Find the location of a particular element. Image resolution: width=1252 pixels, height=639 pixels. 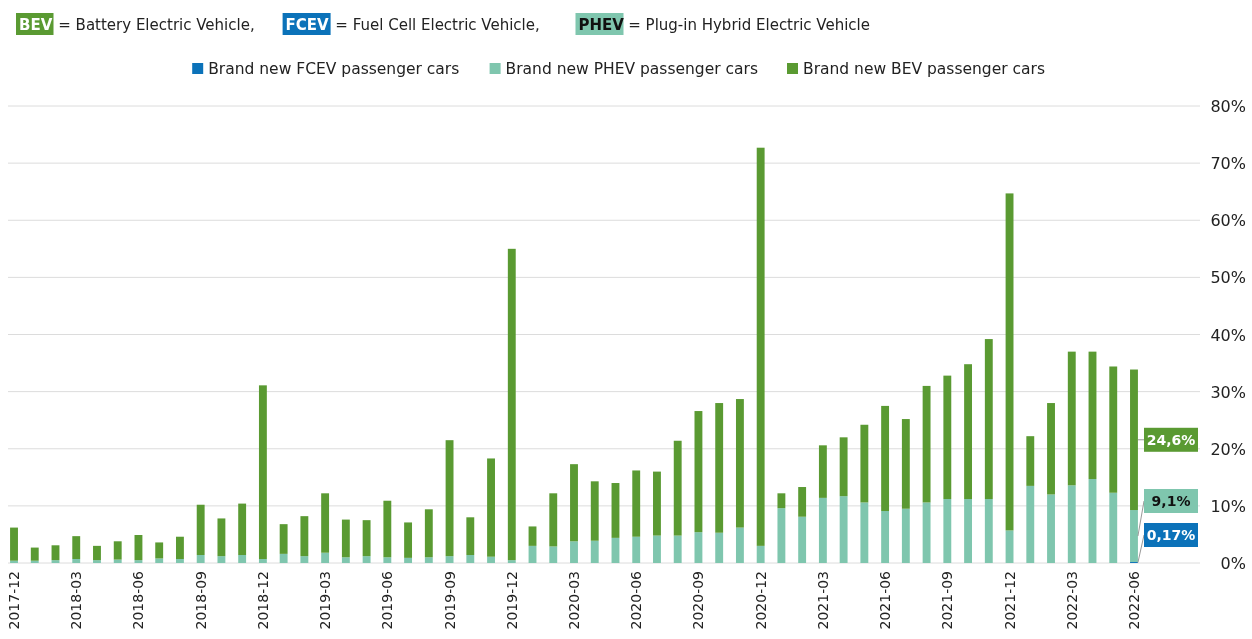

y-tick-label: 20% is located at coordinates (1228, 449).